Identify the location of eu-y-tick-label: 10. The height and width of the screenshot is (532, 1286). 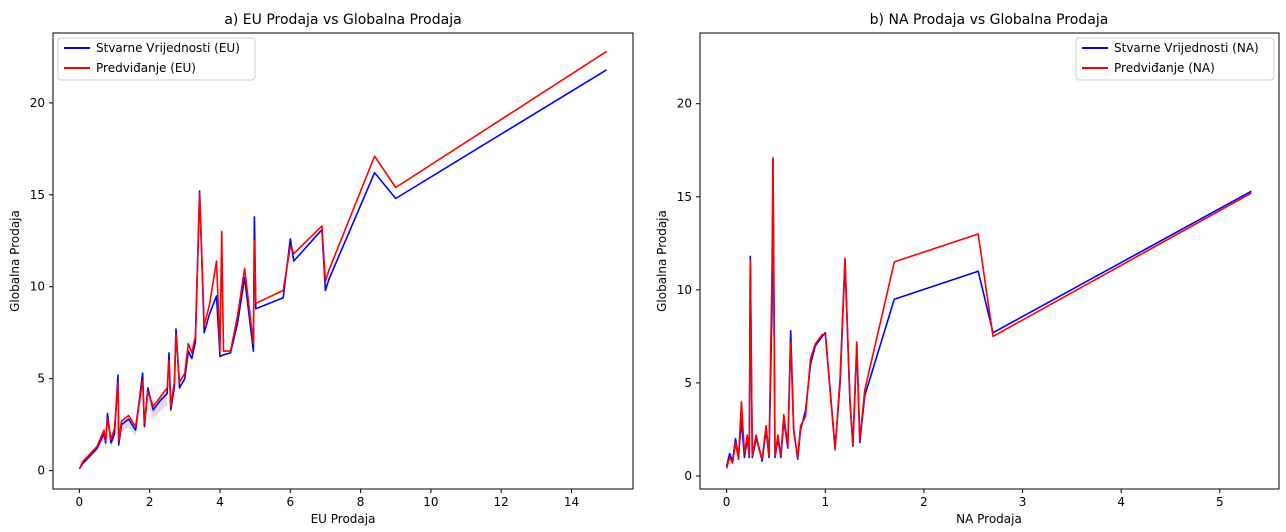
(37, 287).